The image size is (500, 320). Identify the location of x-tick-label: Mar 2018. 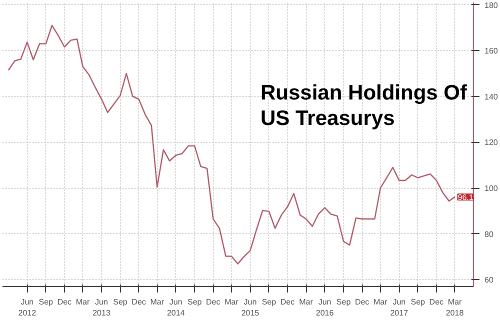
(455, 308).